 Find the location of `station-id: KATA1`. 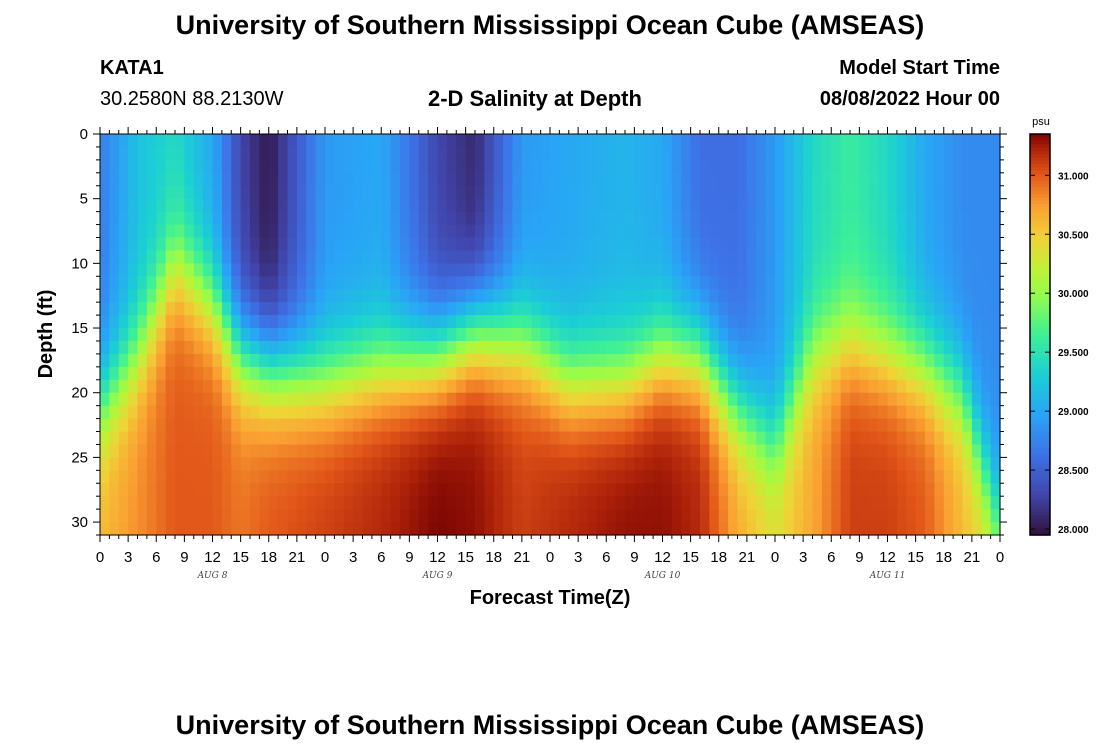

station-id: KATA1 is located at coordinates (132, 68).